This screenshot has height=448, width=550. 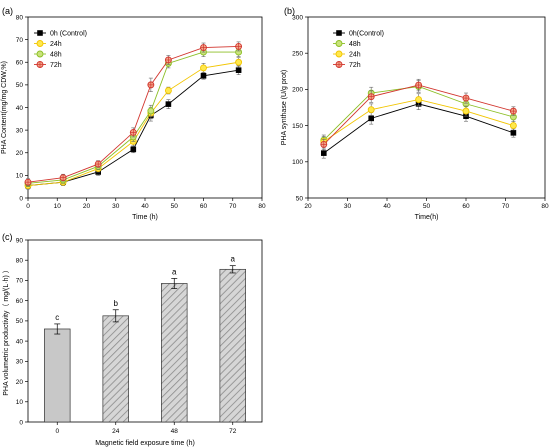 What do you see at coordinates (289, 11) in the screenshot?
I see `panel-label: (b)` at bounding box center [289, 11].